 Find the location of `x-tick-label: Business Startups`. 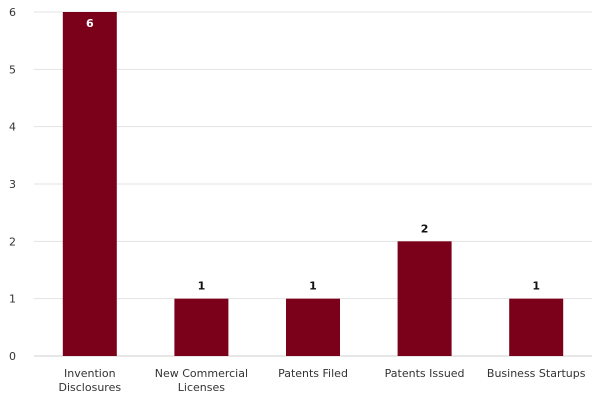

x-tick-label: Business Startups is located at coordinates (536, 373).